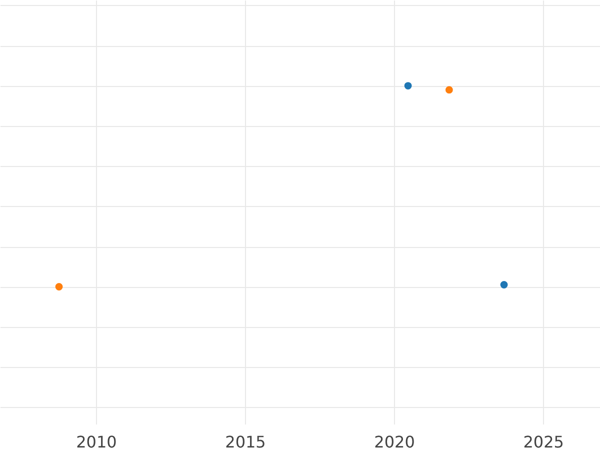 This screenshot has height=450, width=600. Describe the element at coordinates (543, 441) in the screenshot. I see `x-tick-label: 2025` at that location.